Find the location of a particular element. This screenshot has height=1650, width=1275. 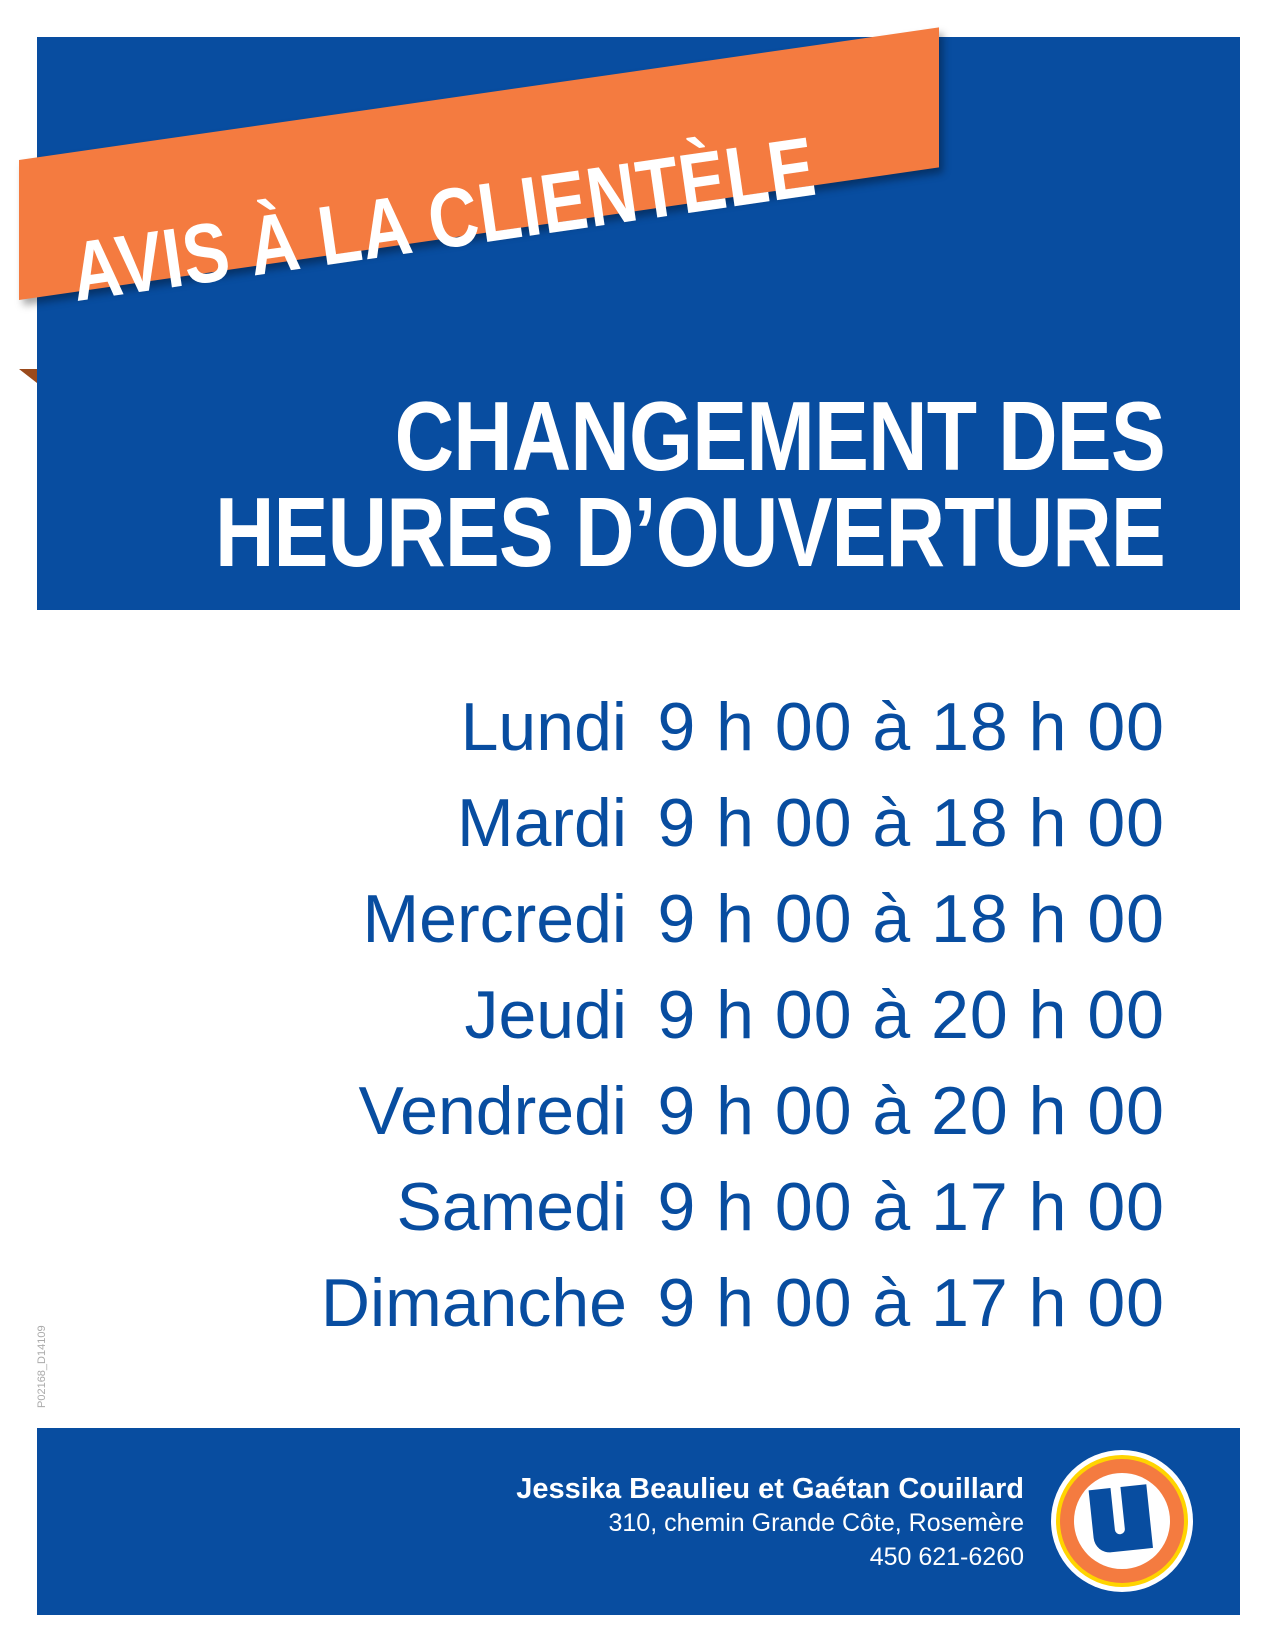

day-label: Mardi is located at coordinates (541, 823).